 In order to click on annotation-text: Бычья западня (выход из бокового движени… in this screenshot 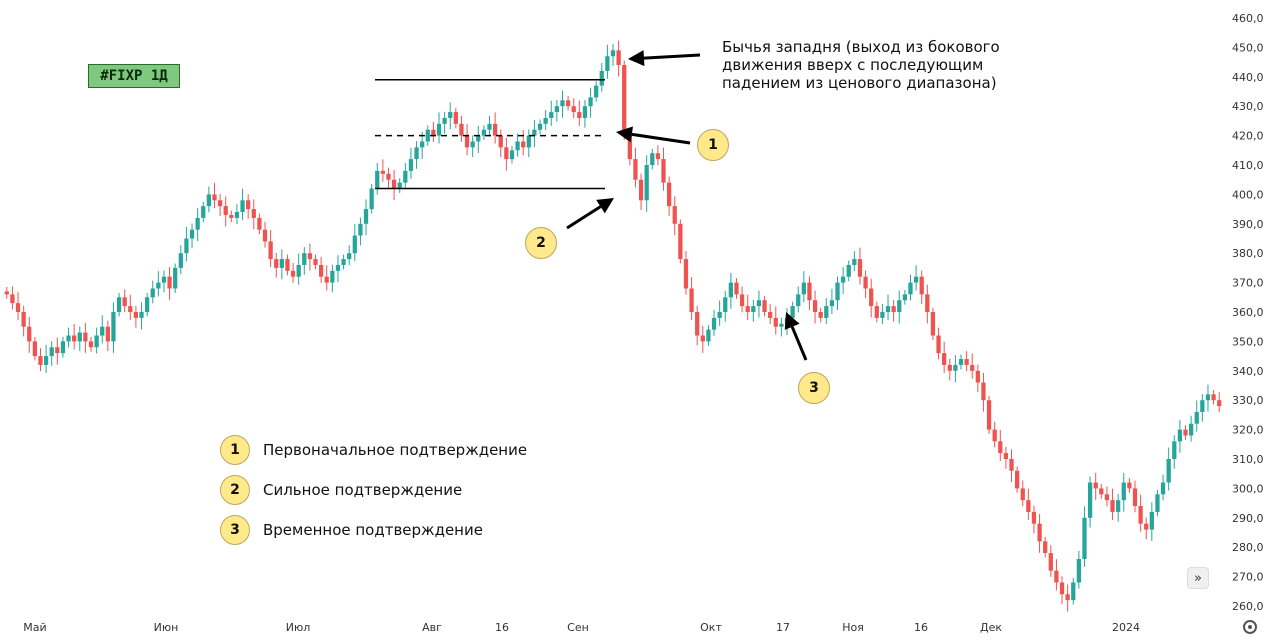, I will do `click(861, 65)`.